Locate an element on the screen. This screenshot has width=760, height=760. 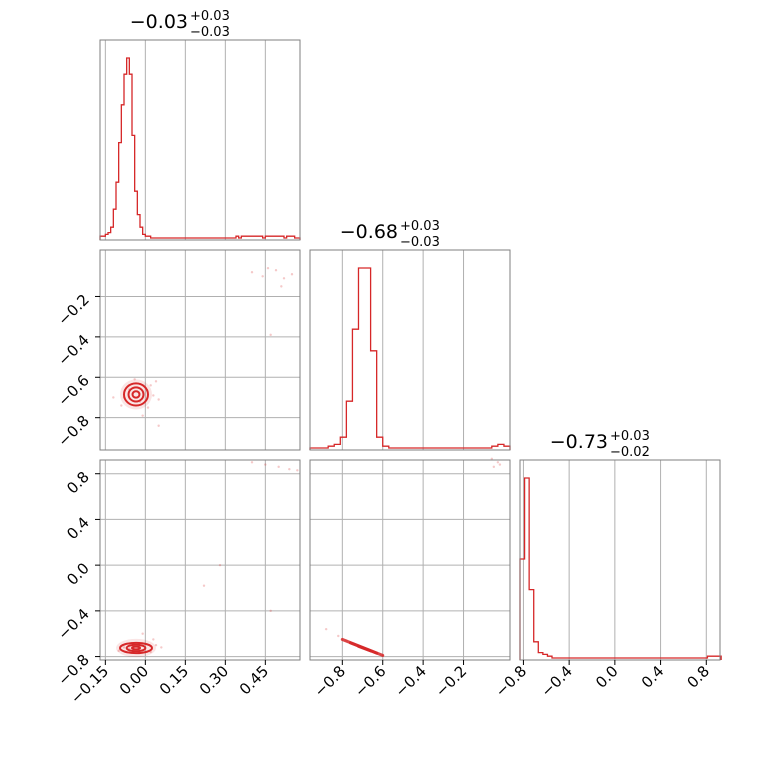
x-tick-label: 0.30 is located at coordinates (214, 680).